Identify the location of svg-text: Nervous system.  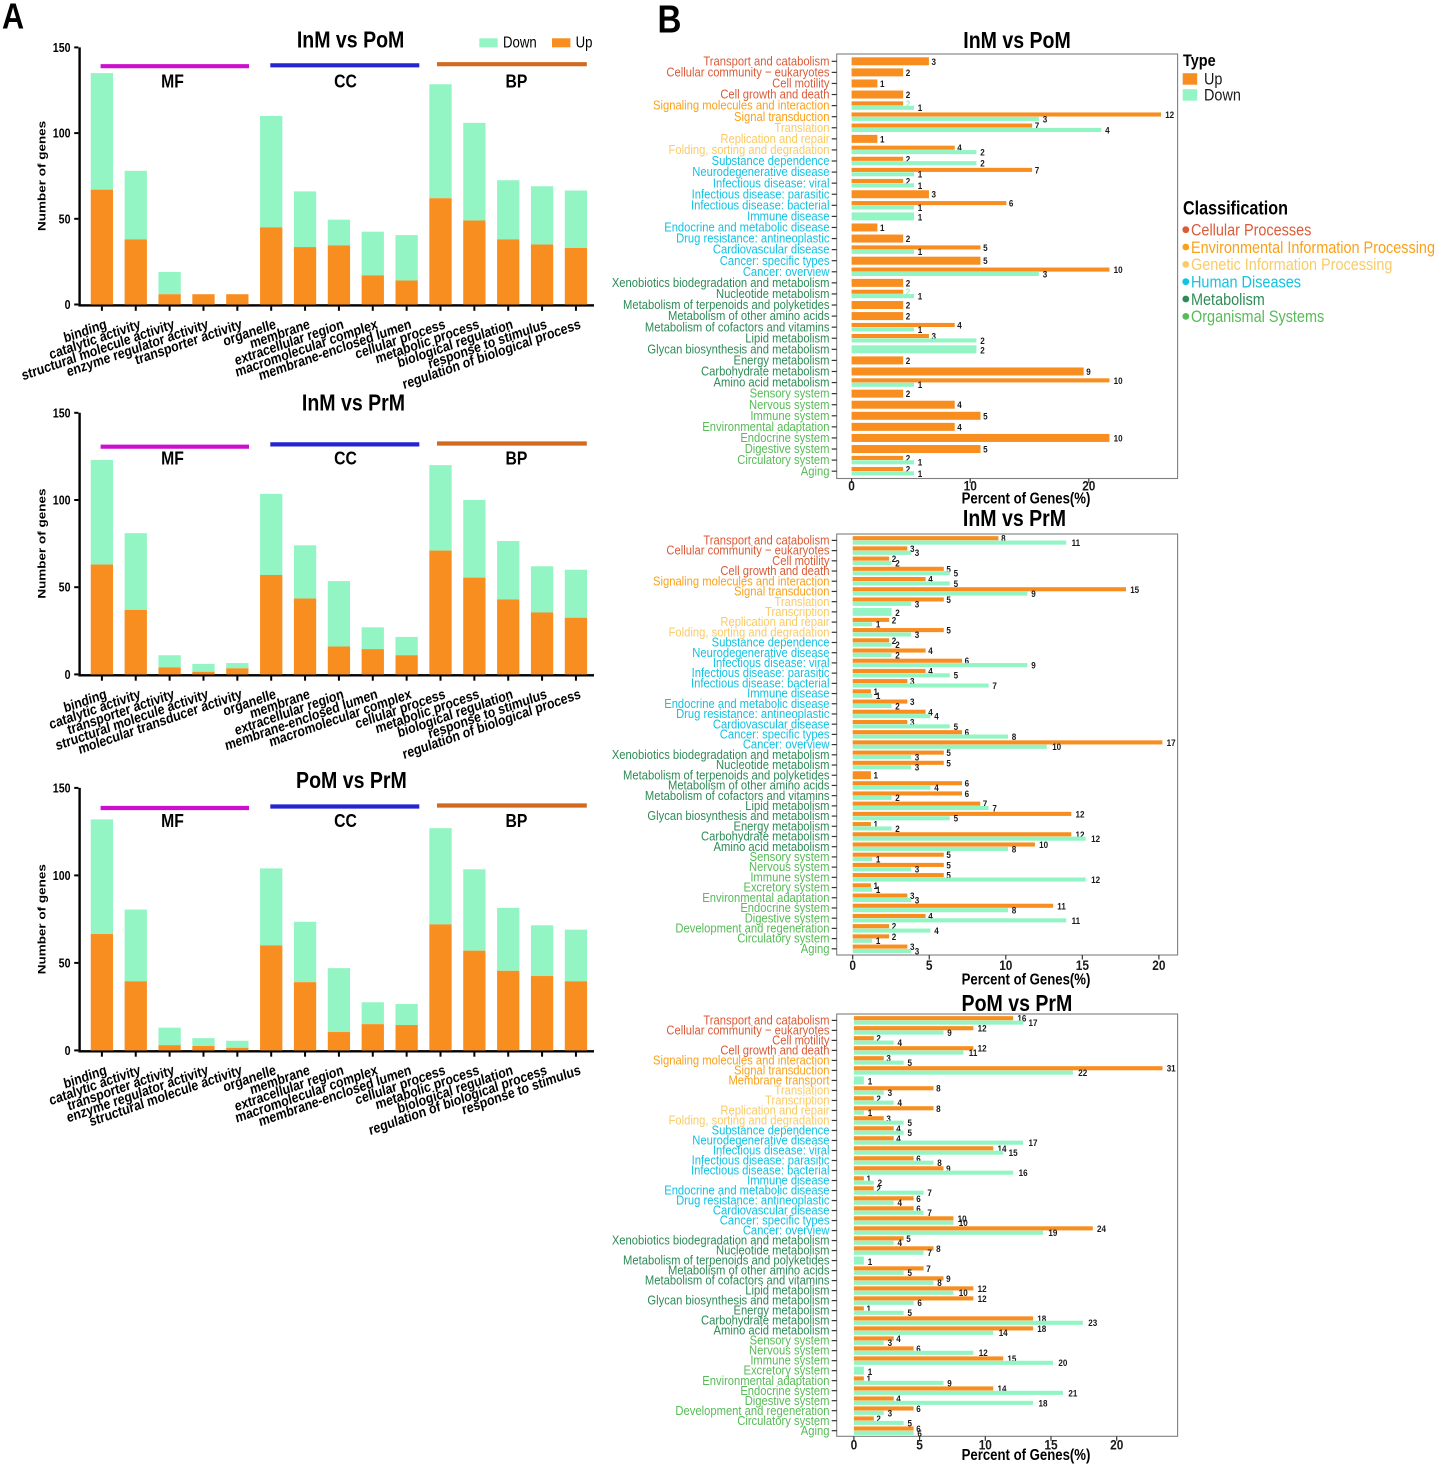
(789, 866).